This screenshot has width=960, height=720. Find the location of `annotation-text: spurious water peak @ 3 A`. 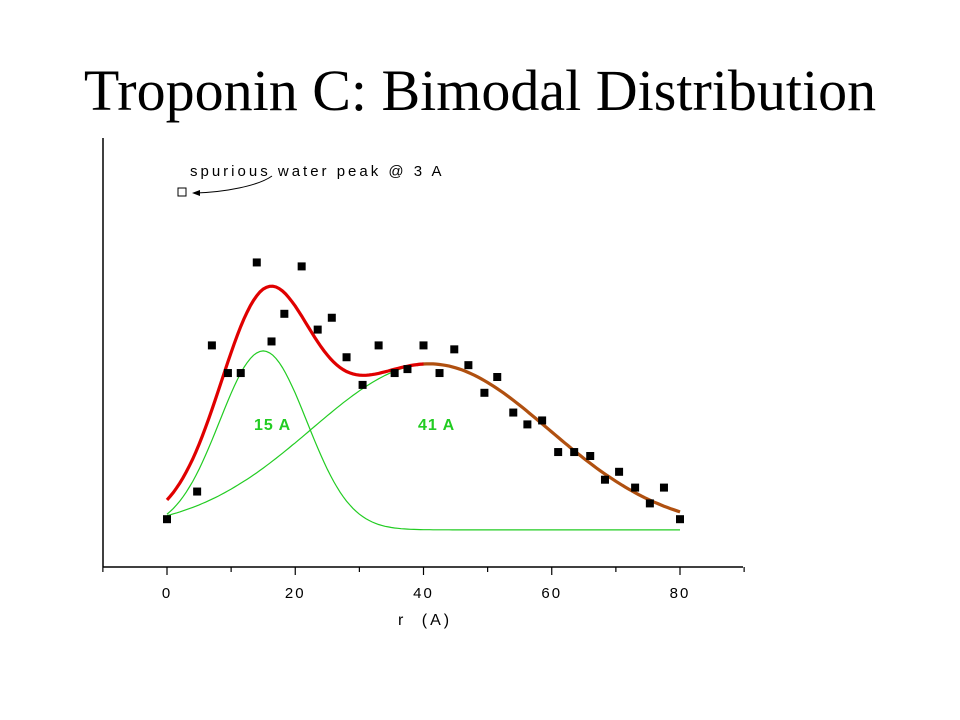

annotation-text: spurious water peak @ 3 A is located at coordinates (317, 171).